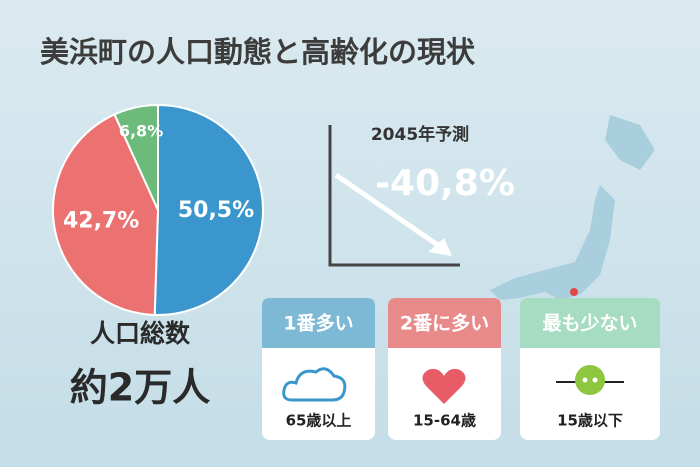 The image size is (700, 467). What do you see at coordinates (141, 130) in the screenshot?
I see `slice-label: 6,8%` at bounding box center [141, 130].